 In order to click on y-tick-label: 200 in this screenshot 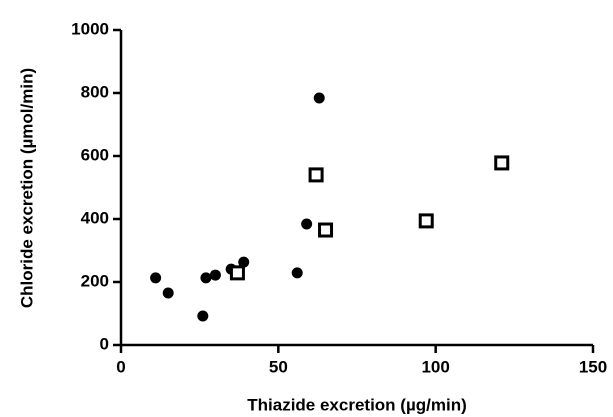, I will do `click(95, 280)`.